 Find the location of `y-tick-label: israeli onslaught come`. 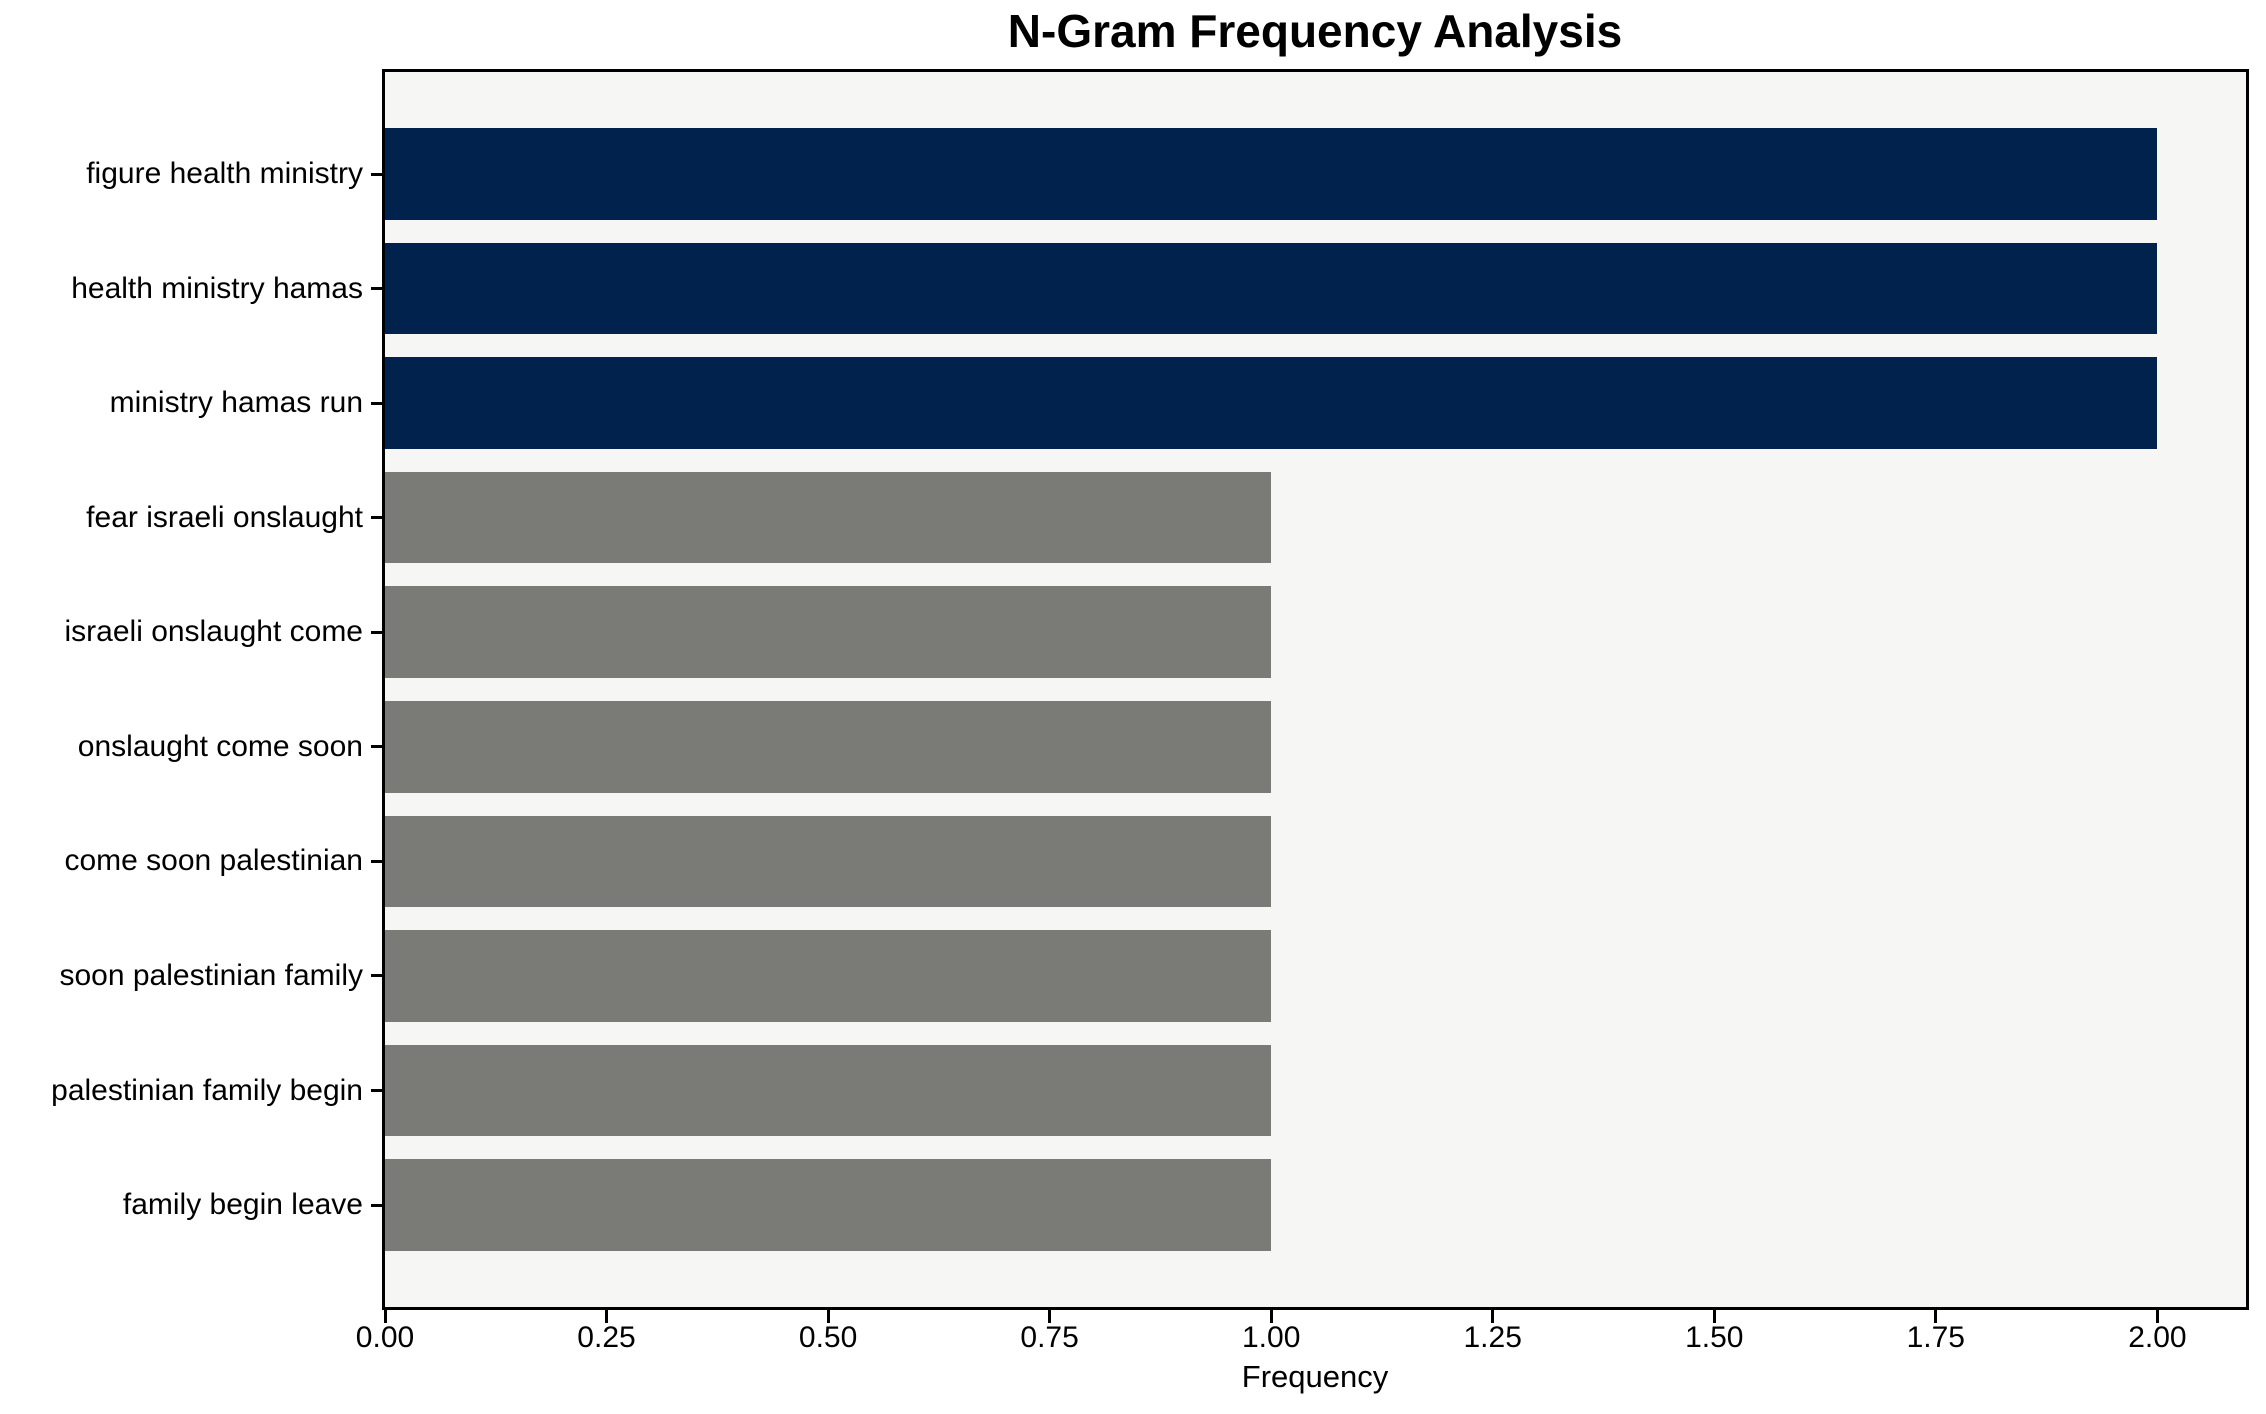

y-tick-label: israeli onslaught come is located at coordinates (214, 632).